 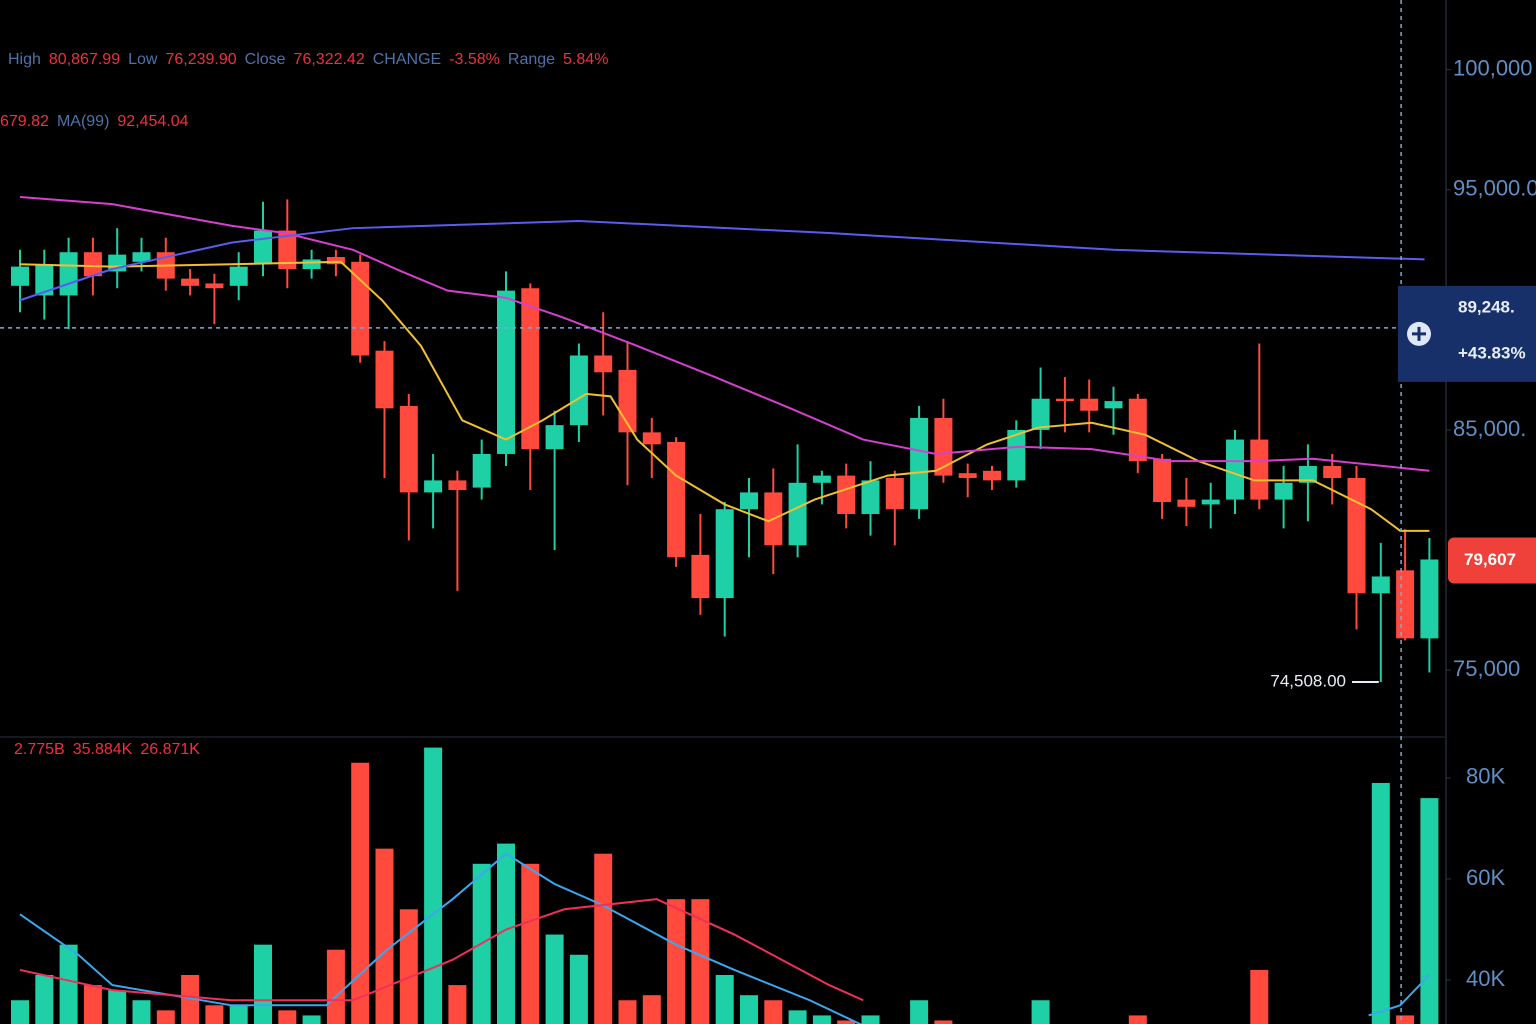 What do you see at coordinates (1485, 877) in the screenshot?
I see `y-tick-label: 60K` at bounding box center [1485, 877].